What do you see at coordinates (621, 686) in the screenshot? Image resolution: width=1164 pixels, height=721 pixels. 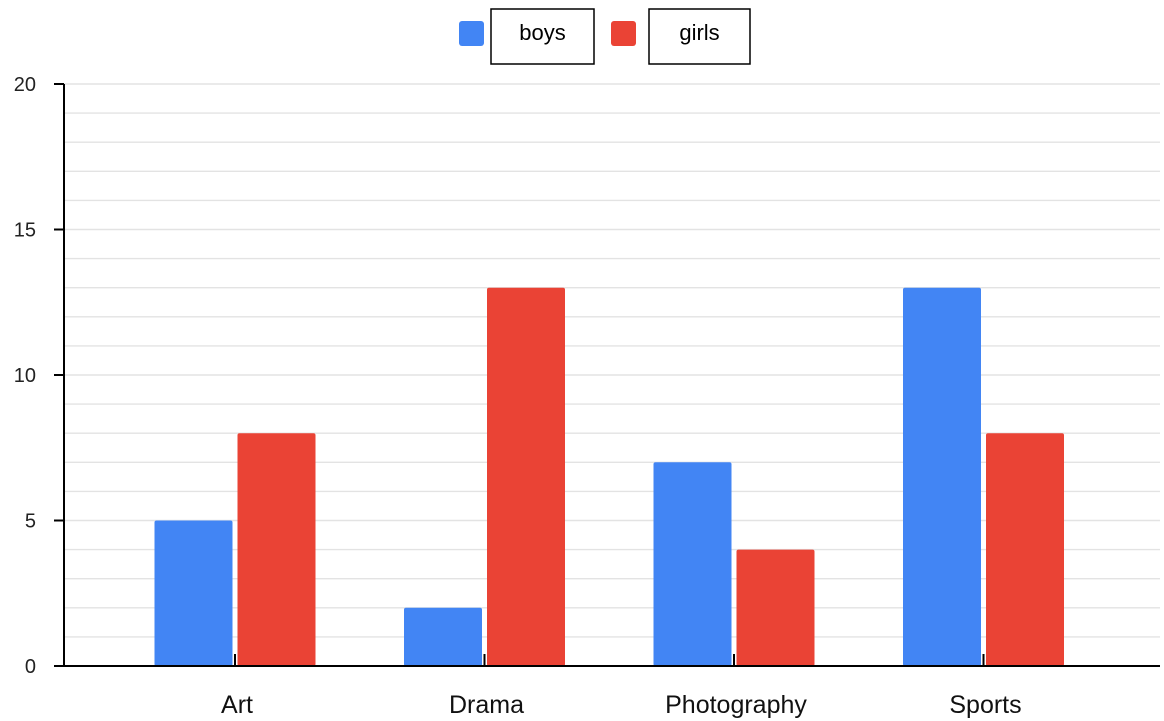 I see `x-axis-ticks: Art Drama Photography Sports` at bounding box center [621, 686].